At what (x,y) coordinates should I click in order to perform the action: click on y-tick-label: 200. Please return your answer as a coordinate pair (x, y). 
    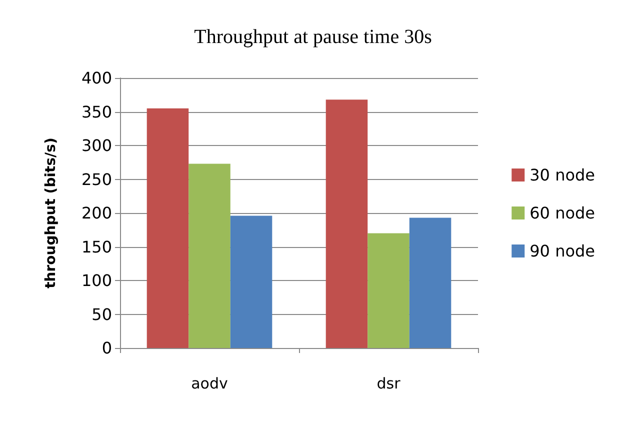
    Looking at the image, I should click on (96, 213).